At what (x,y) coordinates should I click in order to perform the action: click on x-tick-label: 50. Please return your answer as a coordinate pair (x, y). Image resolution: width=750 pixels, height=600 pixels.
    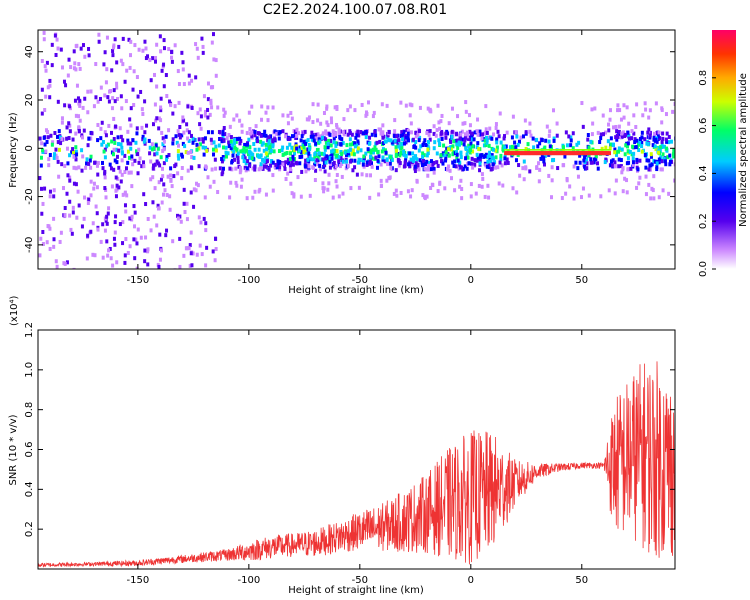
    Looking at the image, I should click on (581, 280).